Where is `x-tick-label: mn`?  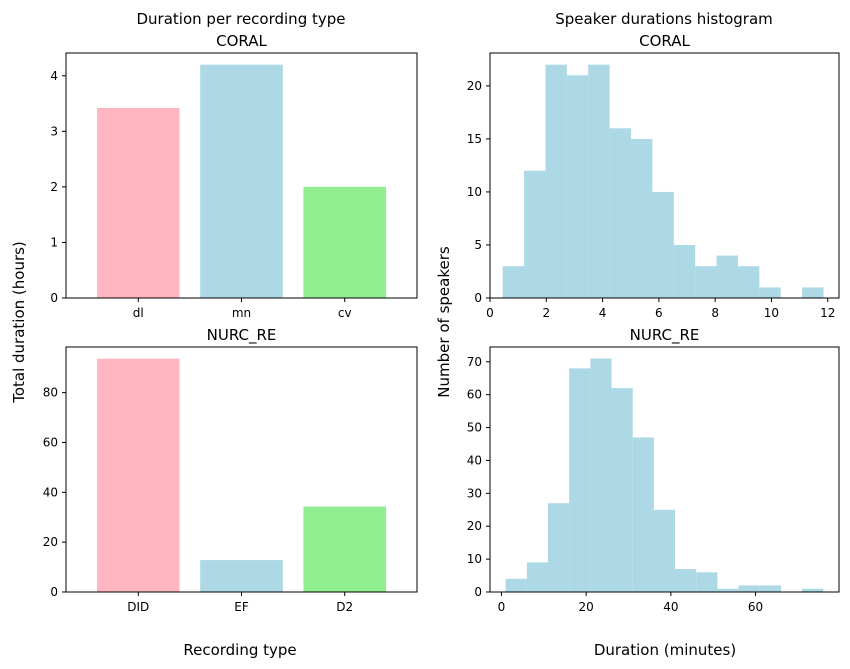 x-tick-label: mn is located at coordinates (241, 313).